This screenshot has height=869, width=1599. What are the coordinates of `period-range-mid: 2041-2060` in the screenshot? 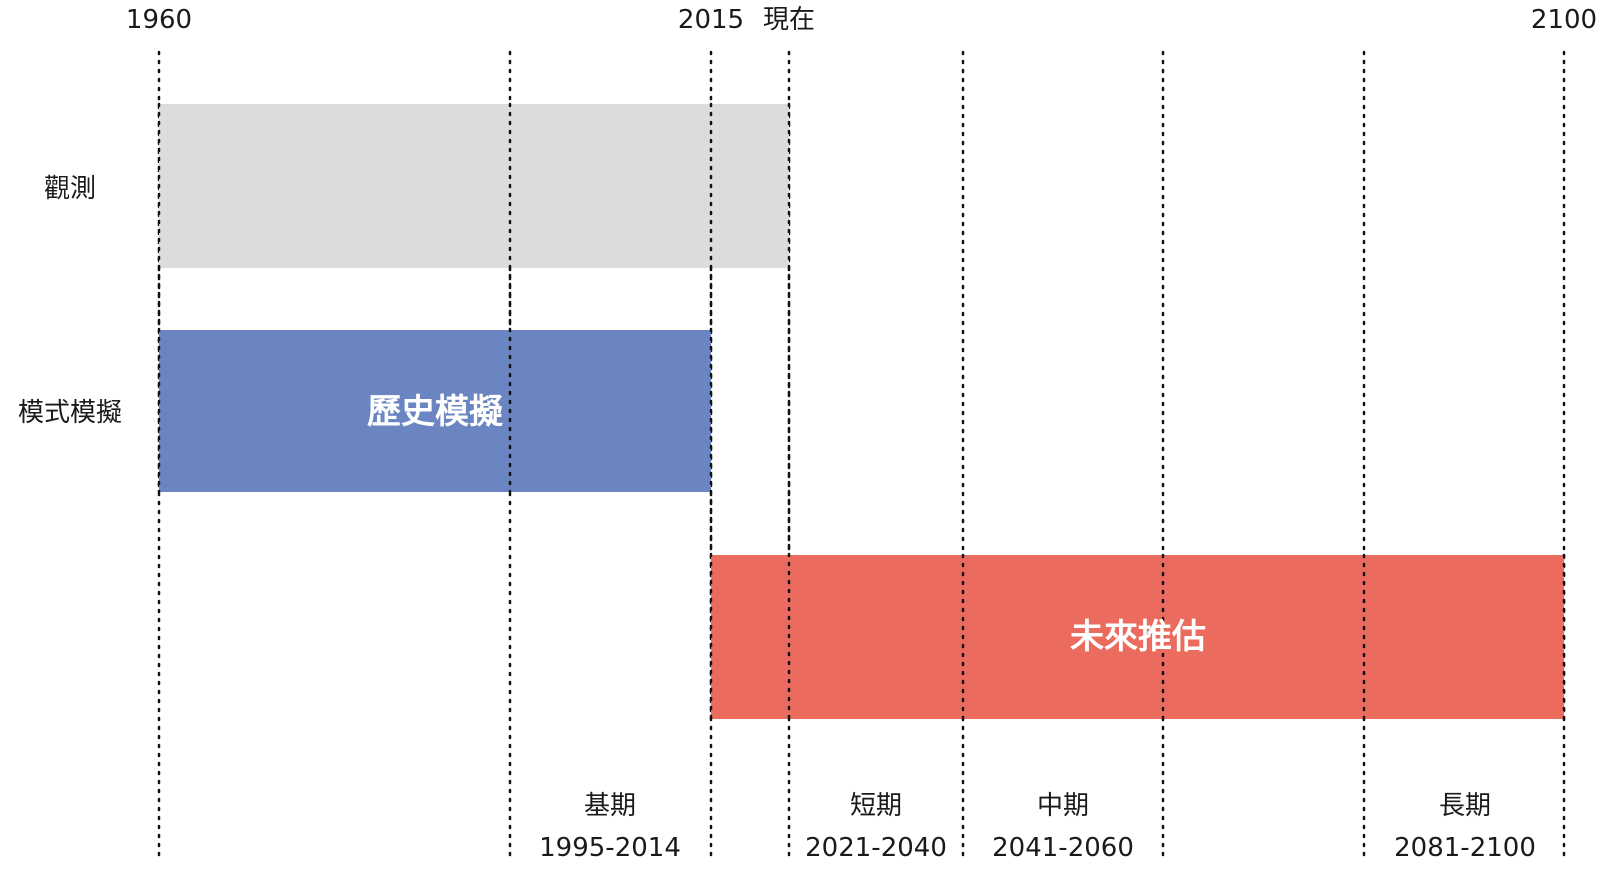 It's located at (1063, 848).